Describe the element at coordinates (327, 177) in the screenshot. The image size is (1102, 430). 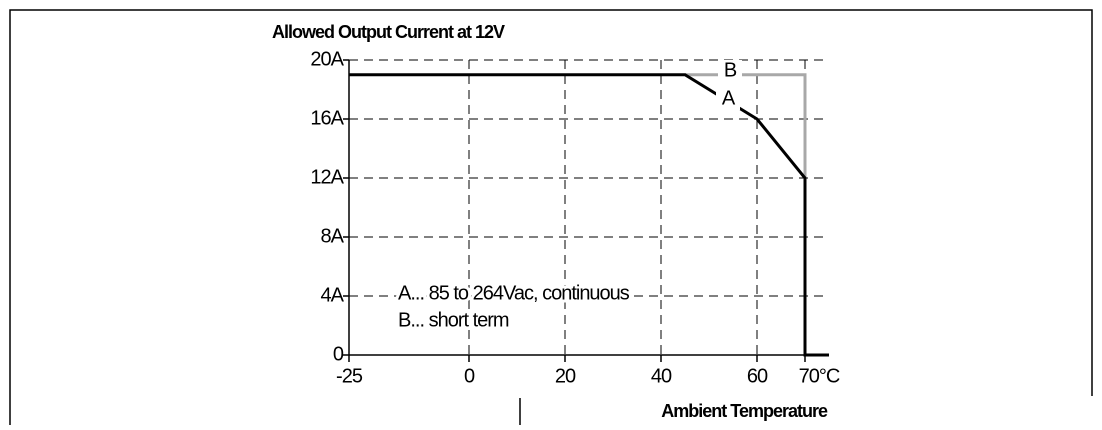
I see `y-tick-label: 12A` at that location.